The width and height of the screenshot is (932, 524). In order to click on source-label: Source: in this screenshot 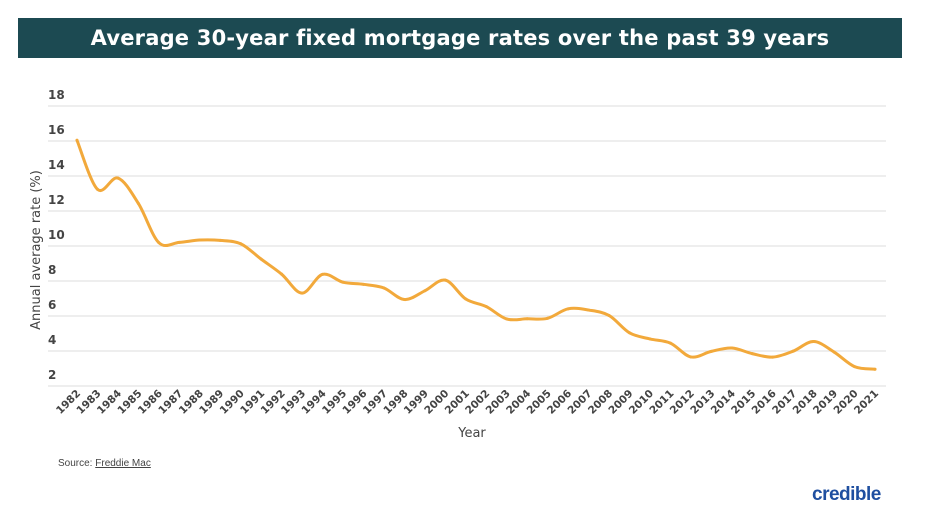, I will do `click(75, 463)`.